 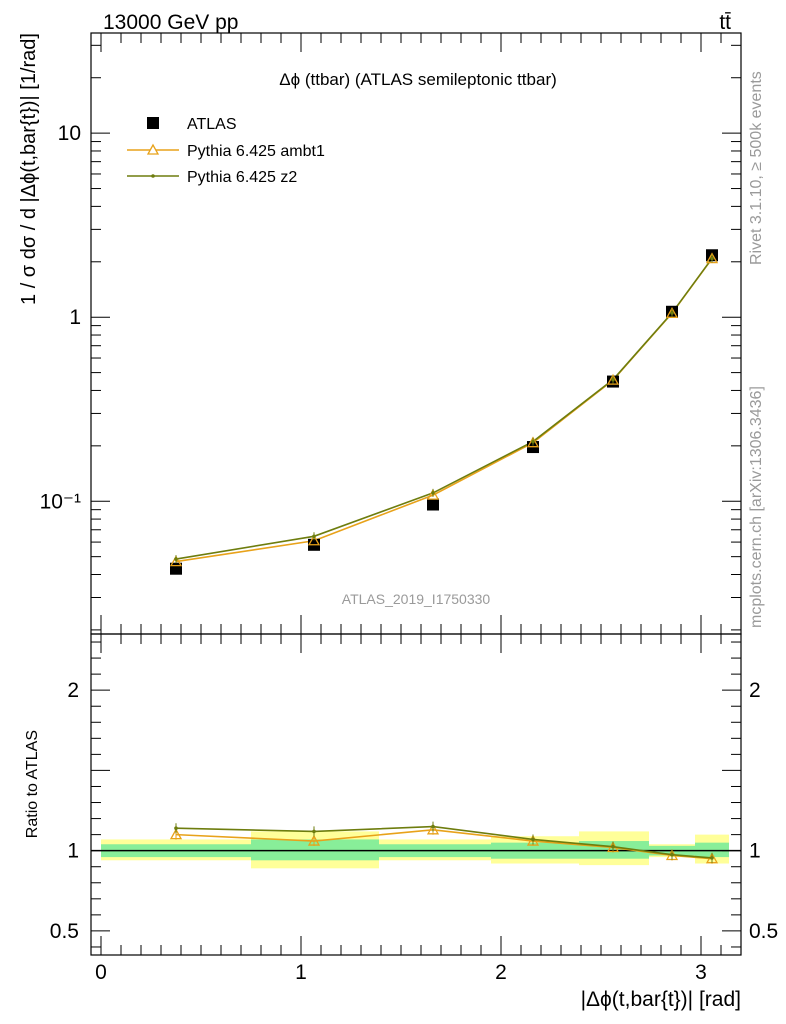 I want to click on legend-label: ATLAS, so click(x=212, y=124).